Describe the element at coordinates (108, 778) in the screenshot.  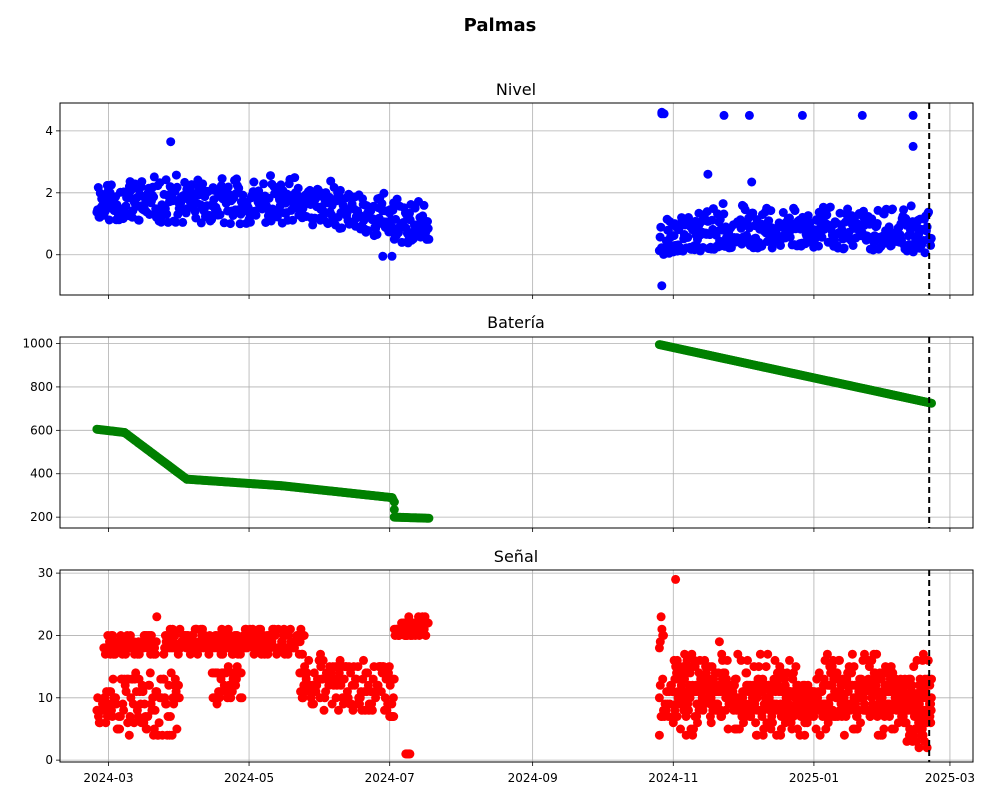
I see `senal-xtick-label-0: 2024-03` at that location.